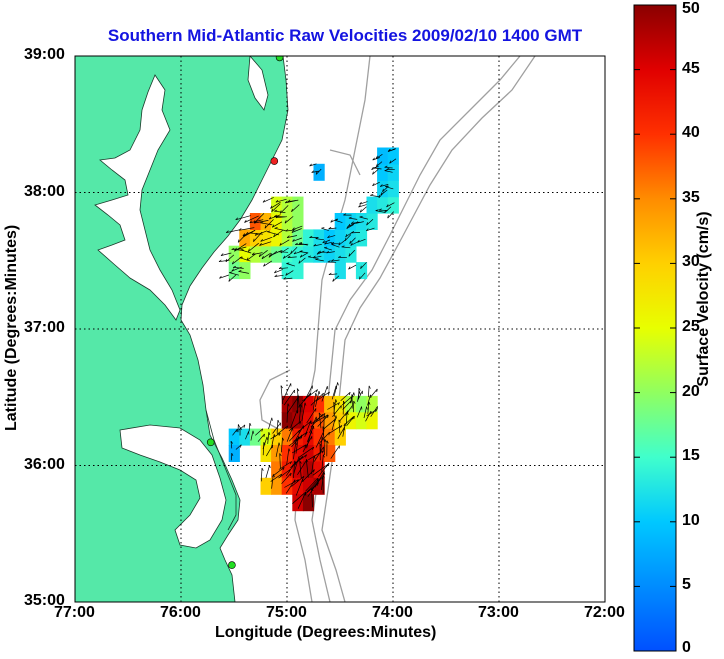  Describe the element at coordinates (392, 612) in the screenshot. I see `x-tick-label: 74:00` at that location.